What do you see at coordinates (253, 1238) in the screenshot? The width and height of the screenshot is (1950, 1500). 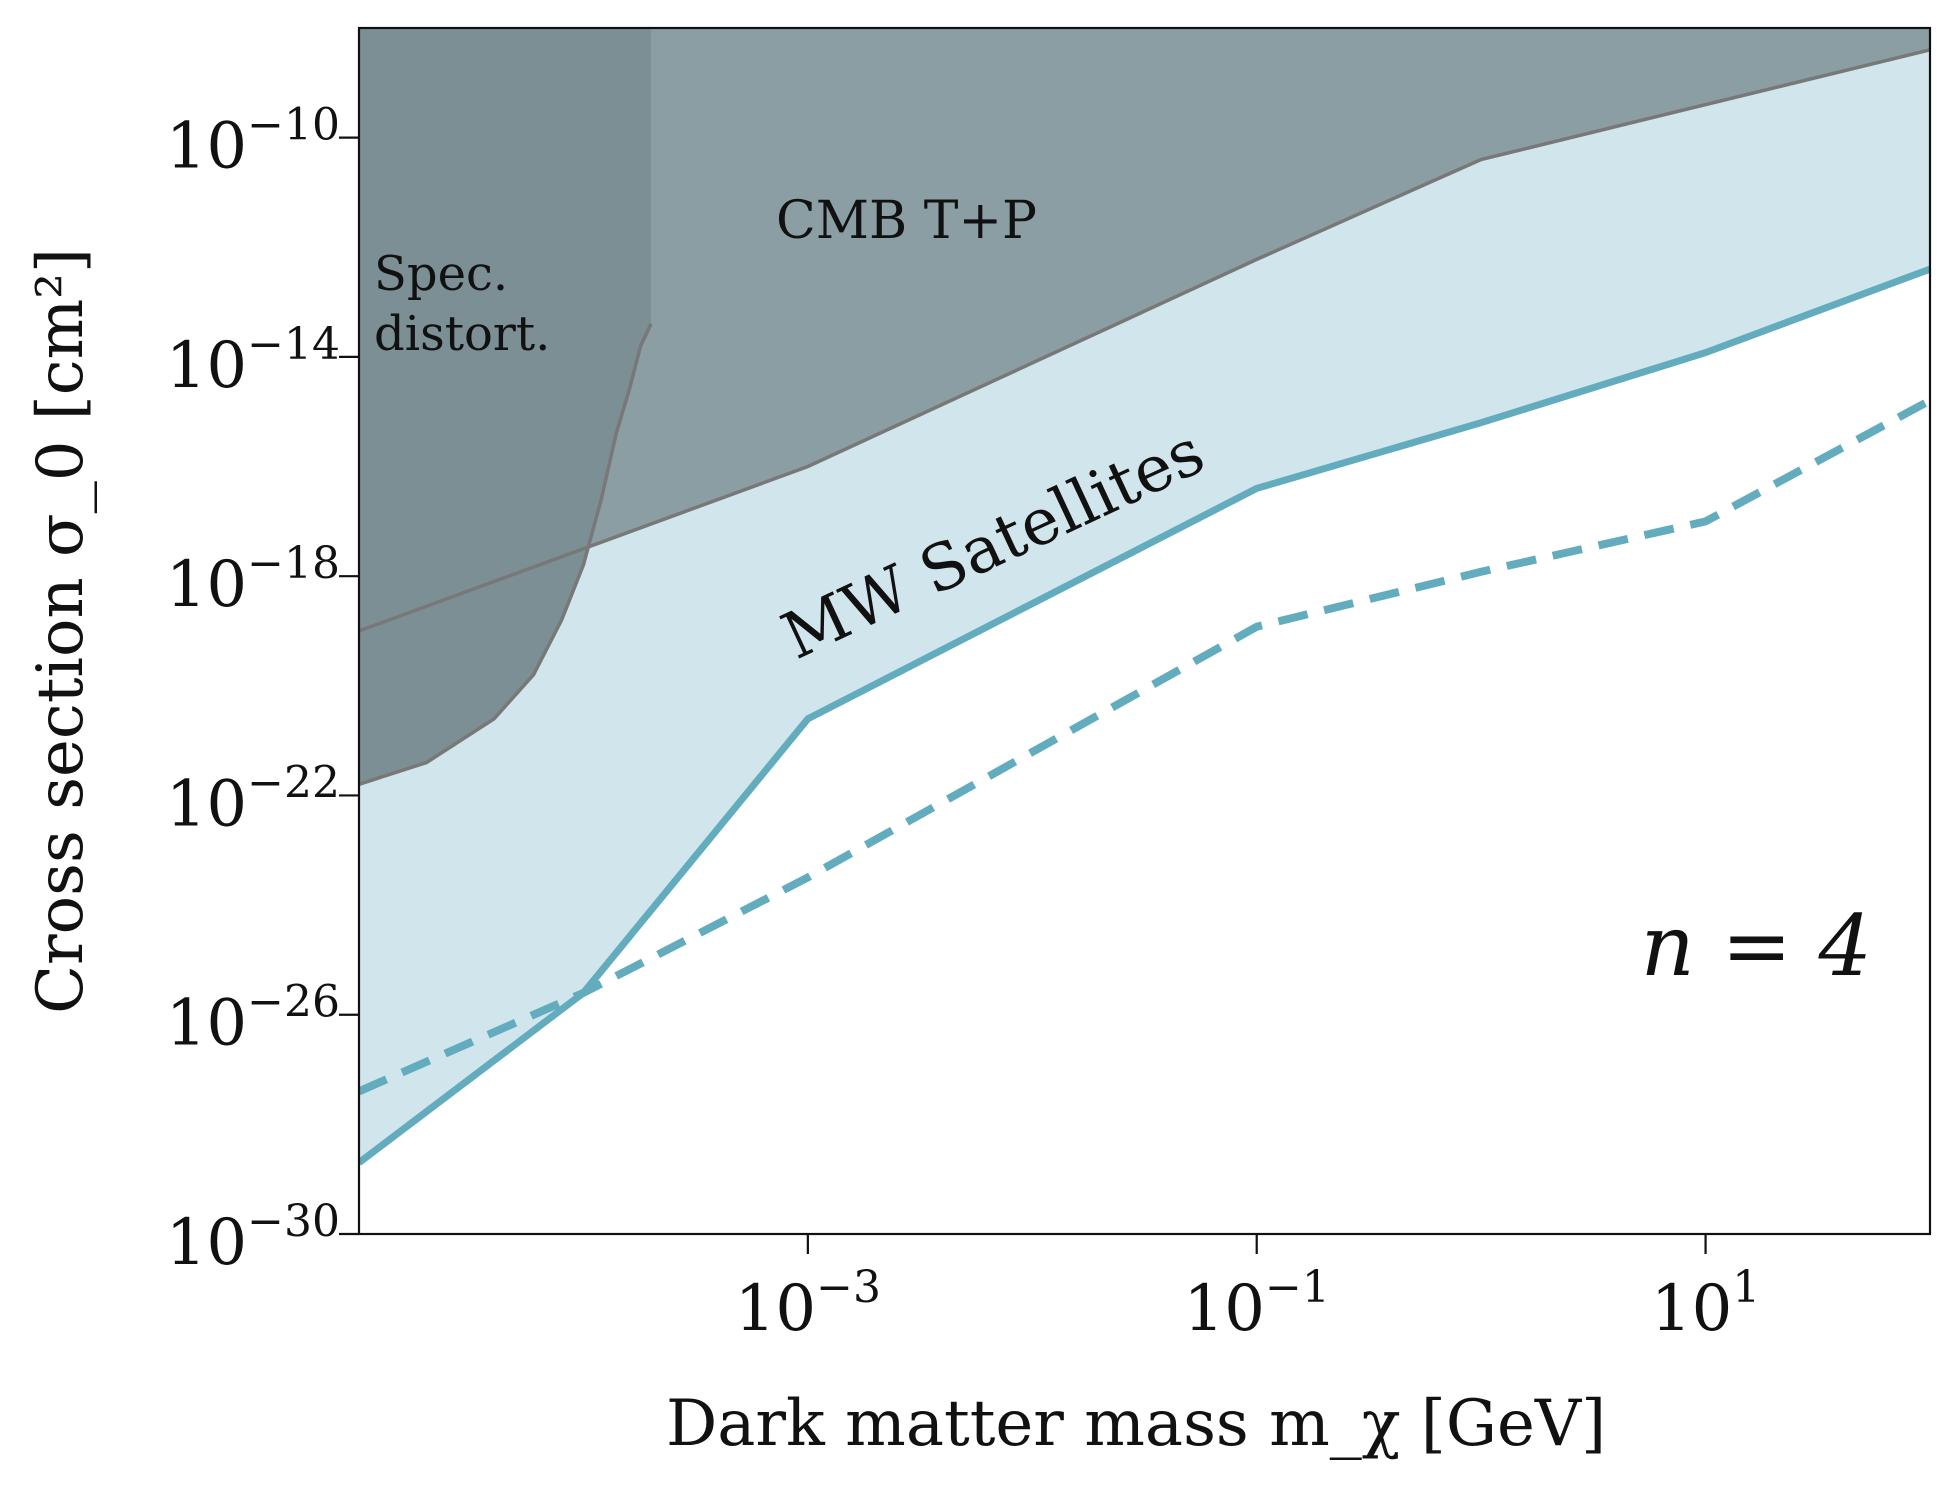 I see `y-tick-label: 10−30` at bounding box center [253, 1238].